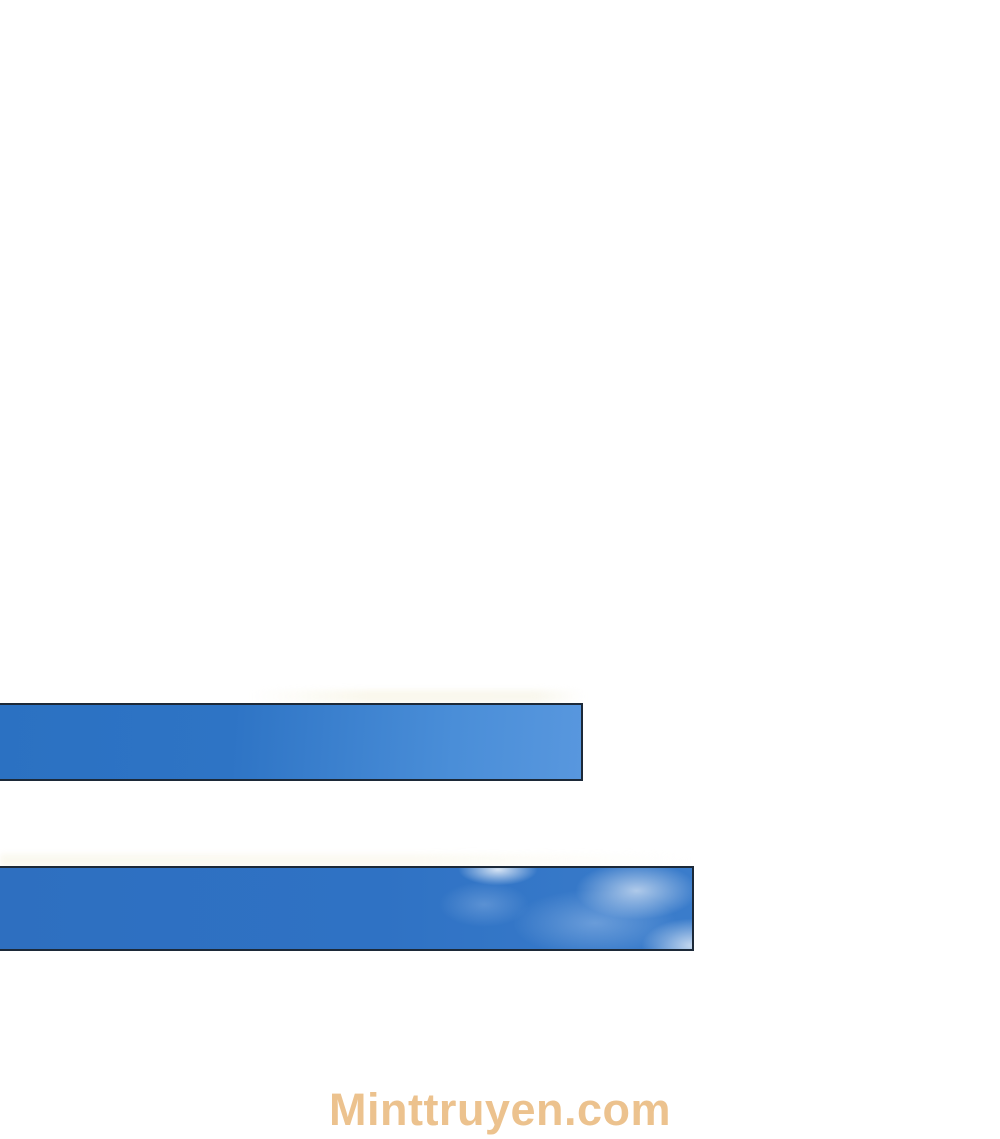  Describe the element at coordinates (347, 860) in the screenshot. I see `cloud-haze-above-bottom-panel` at that location.